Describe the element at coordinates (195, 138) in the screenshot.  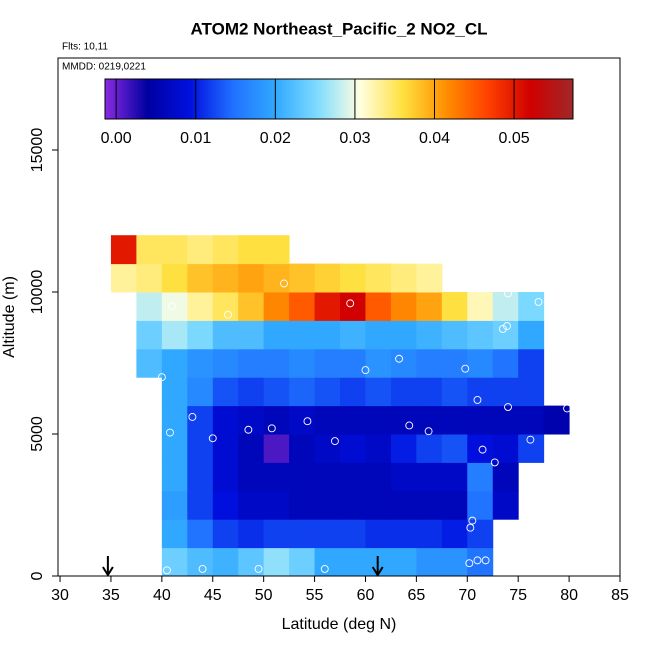
I see `colorbar-tick-label: 0.01` at that location.